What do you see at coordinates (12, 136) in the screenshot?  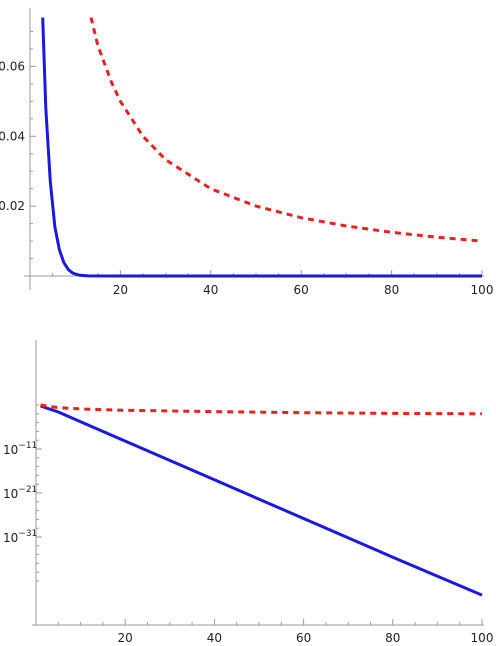 I see `y-tick-label: 0.04` at bounding box center [12, 136].